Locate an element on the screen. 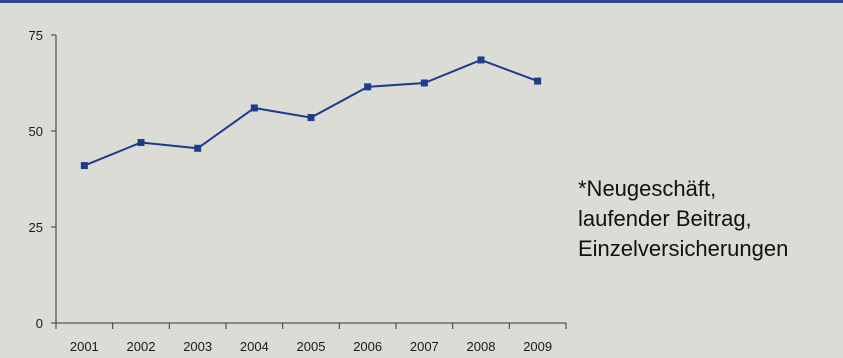  top-rule is located at coordinates (421, 1).